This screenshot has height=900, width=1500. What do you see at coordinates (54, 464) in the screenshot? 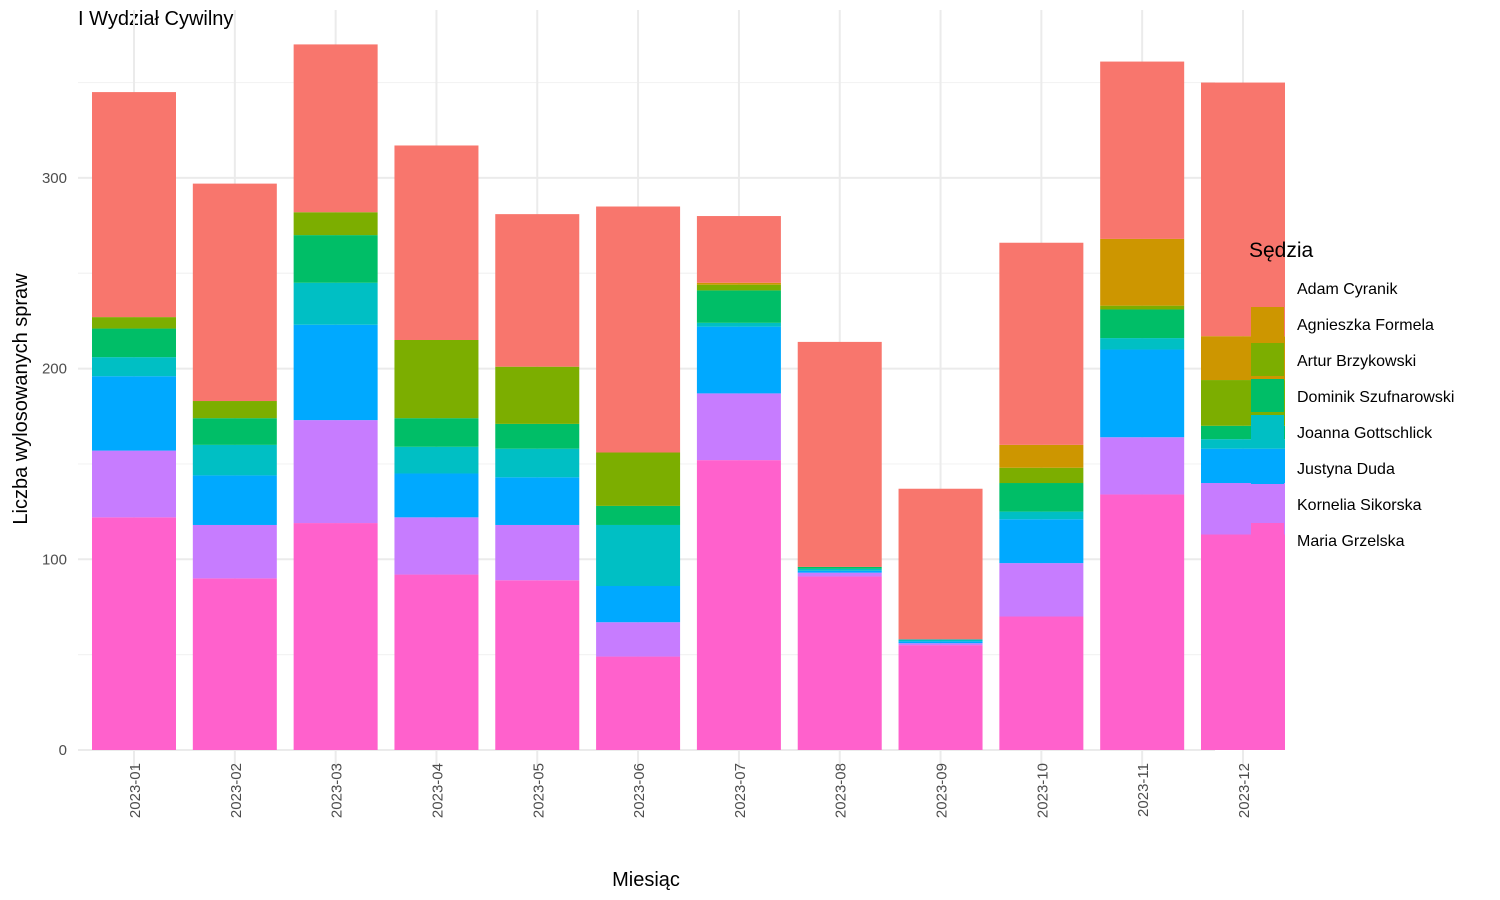
I see `y-tick-labels: 0 100 200 300` at bounding box center [54, 464].